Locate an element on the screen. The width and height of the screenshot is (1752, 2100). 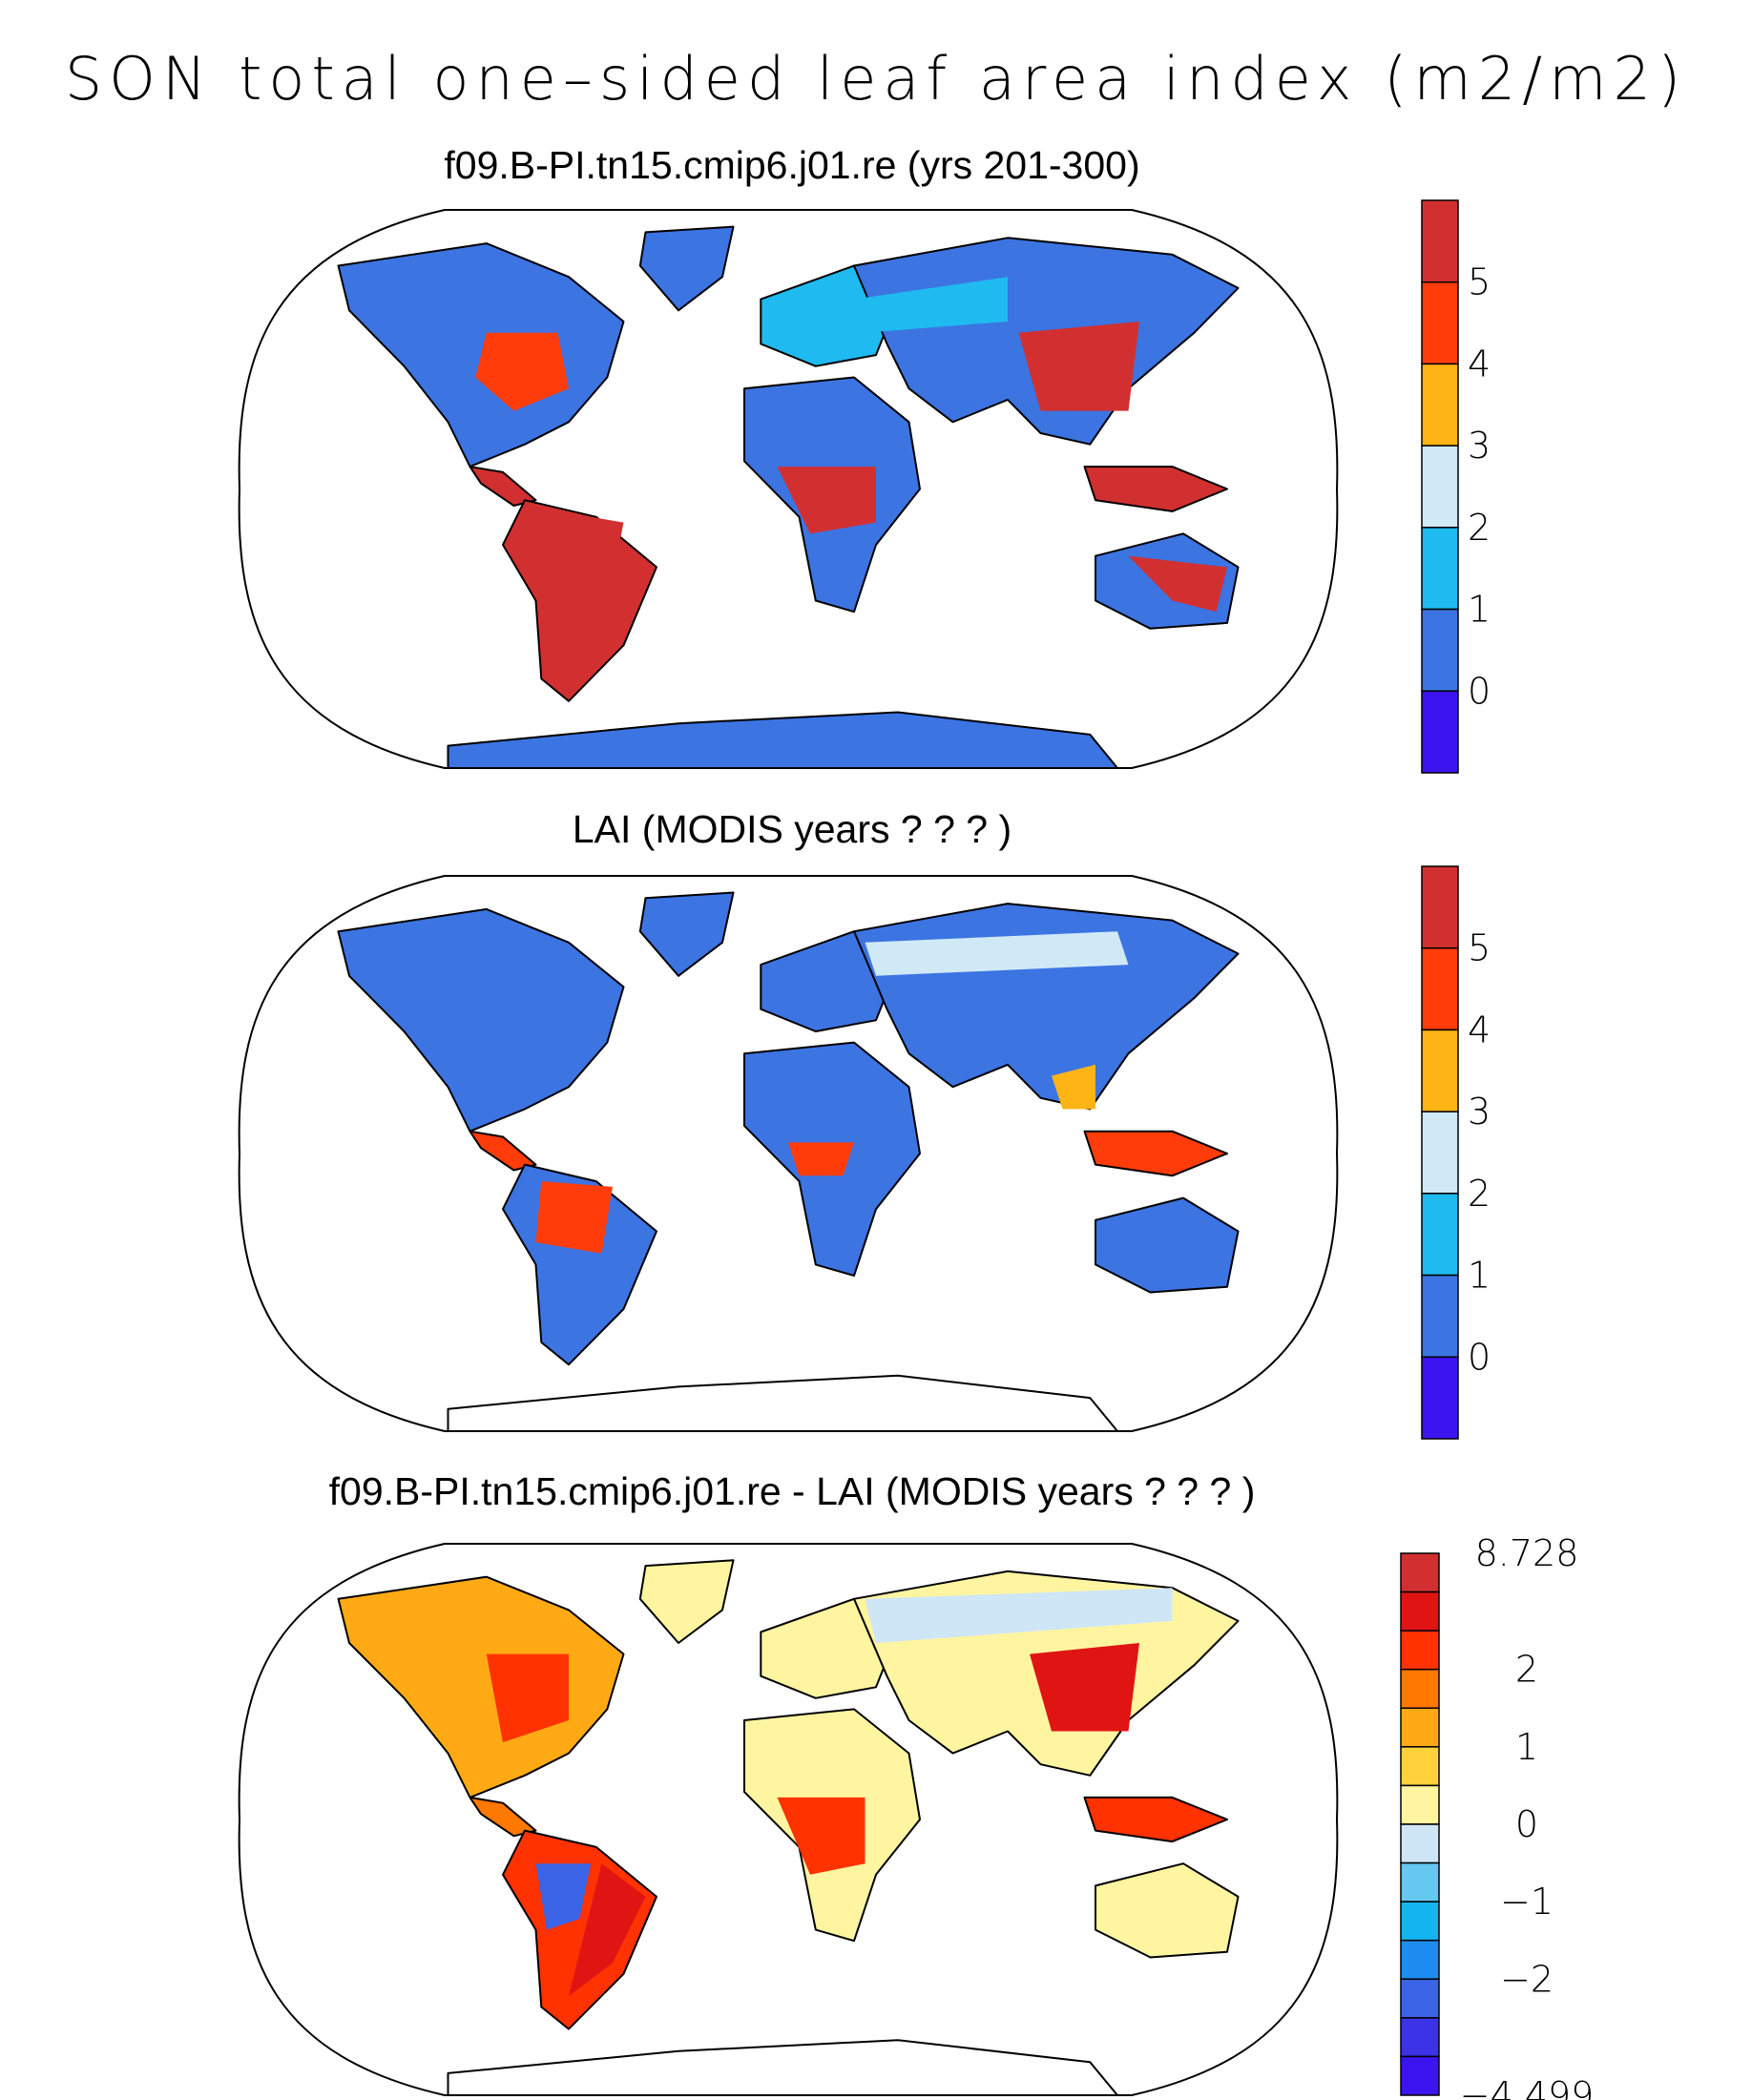
colorbar-label: 8.728 is located at coordinates (1527, 1553).